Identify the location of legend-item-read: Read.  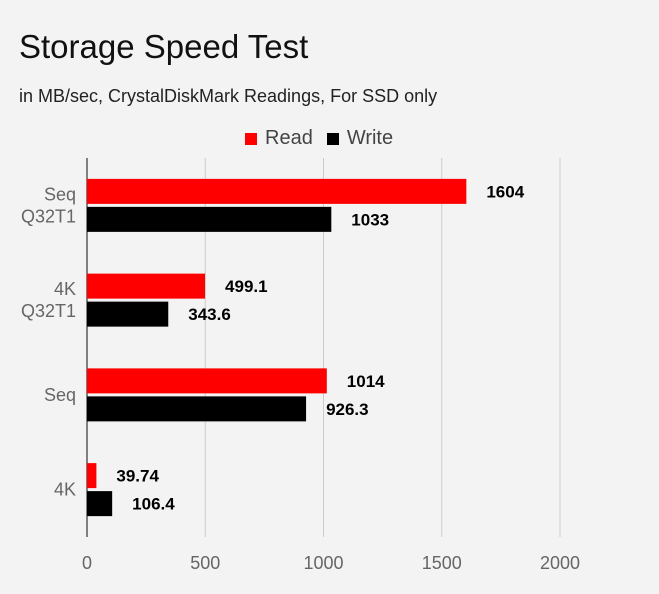
(279, 138).